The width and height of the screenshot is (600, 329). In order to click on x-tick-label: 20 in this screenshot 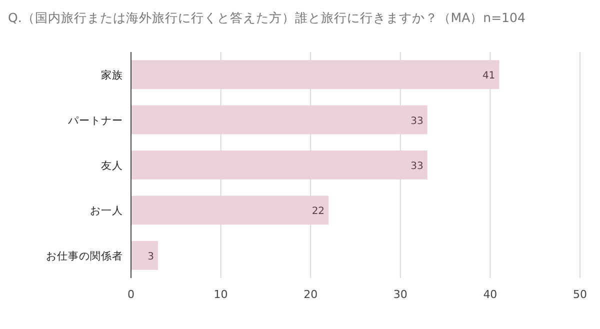, I will do `click(311, 294)`.